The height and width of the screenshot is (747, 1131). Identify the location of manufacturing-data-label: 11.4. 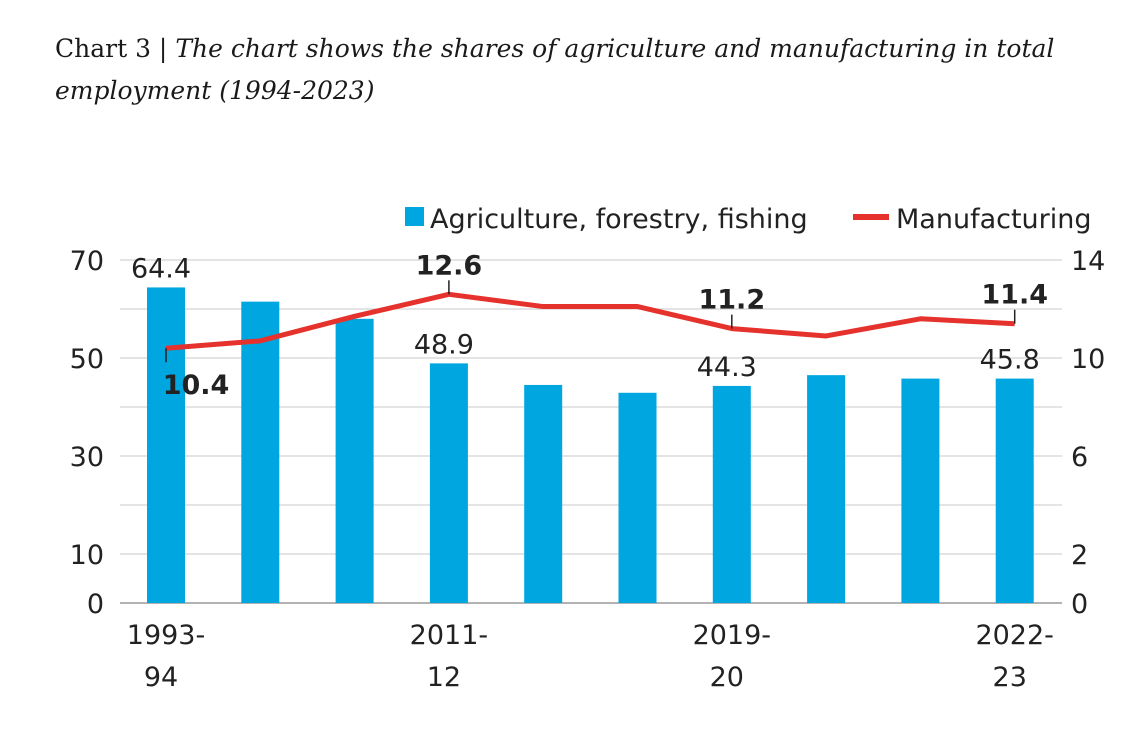
(1014, 295).